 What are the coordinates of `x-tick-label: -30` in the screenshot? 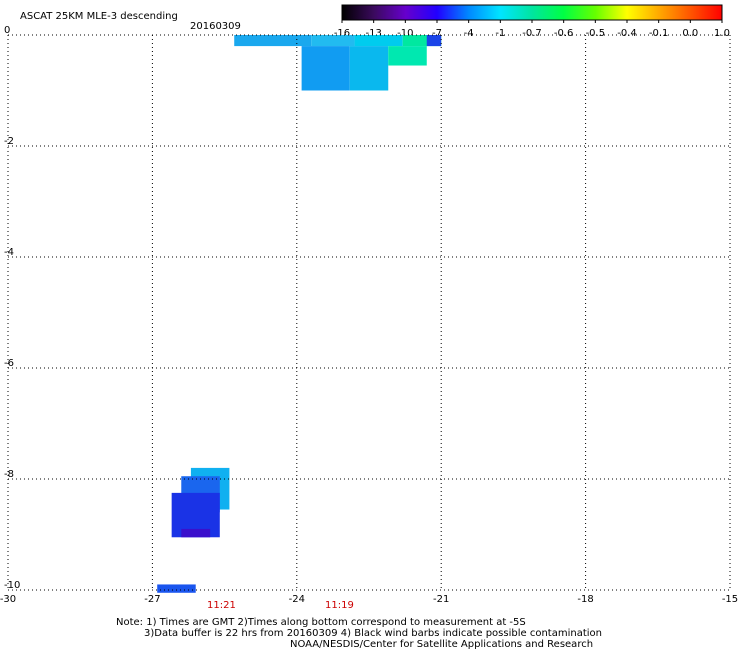 It's located at (8, 599).